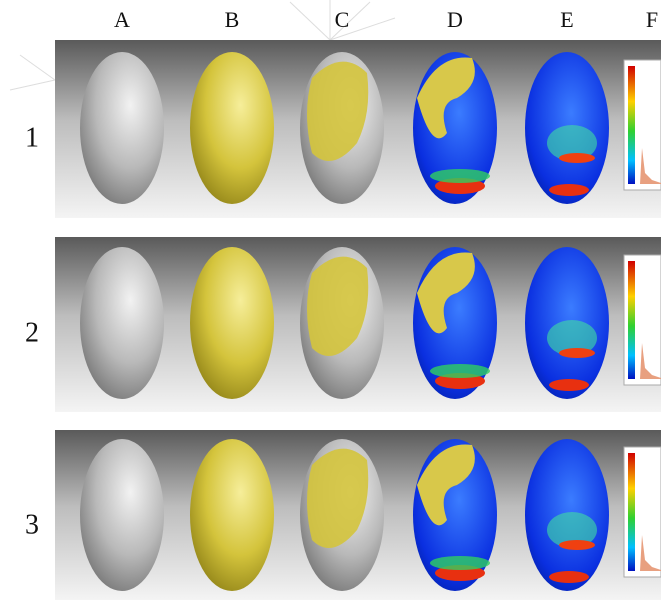 The image size is (661, 601). Describe the element at coordinates (342, 19) in the screenshot. I see `column-label: C` at that location.